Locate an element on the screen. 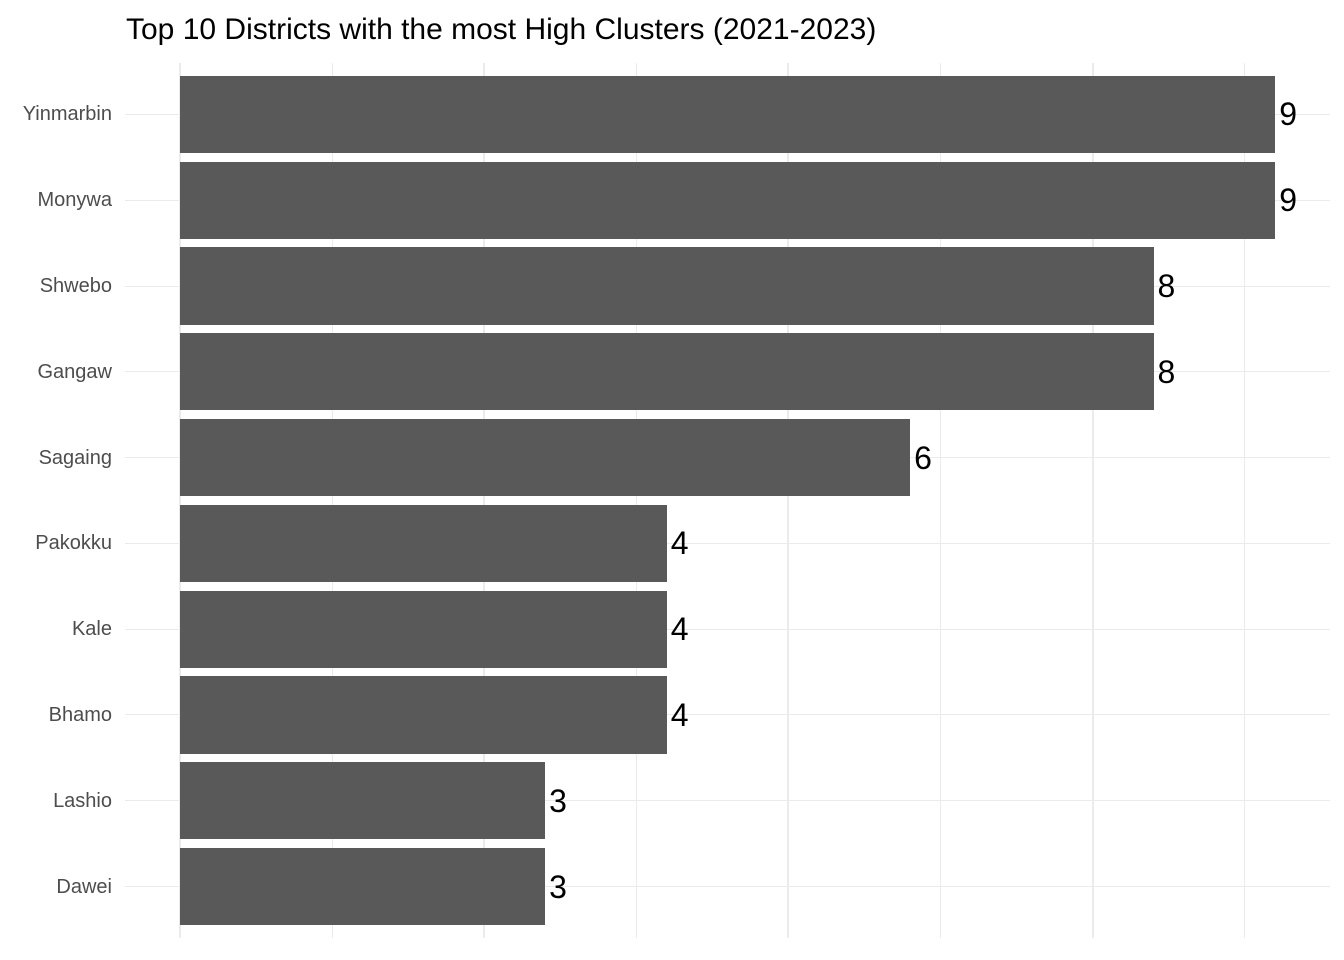  y-axis-tick-label: Dawei is located at coordinates (84, 886).